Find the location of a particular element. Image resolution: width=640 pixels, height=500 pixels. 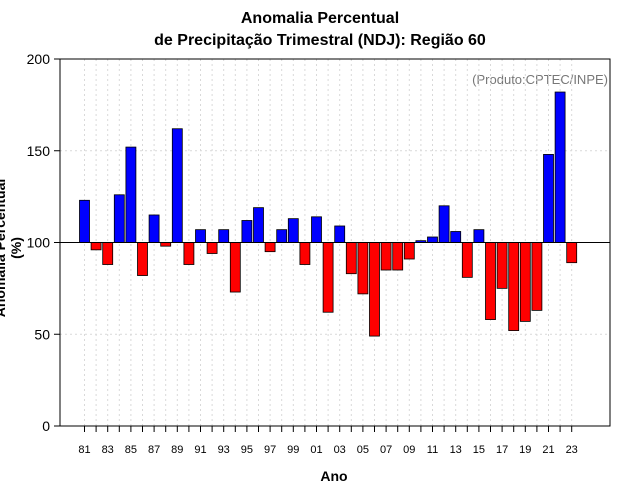

x-axis-label: Ano is located at coordinates (334, 476).